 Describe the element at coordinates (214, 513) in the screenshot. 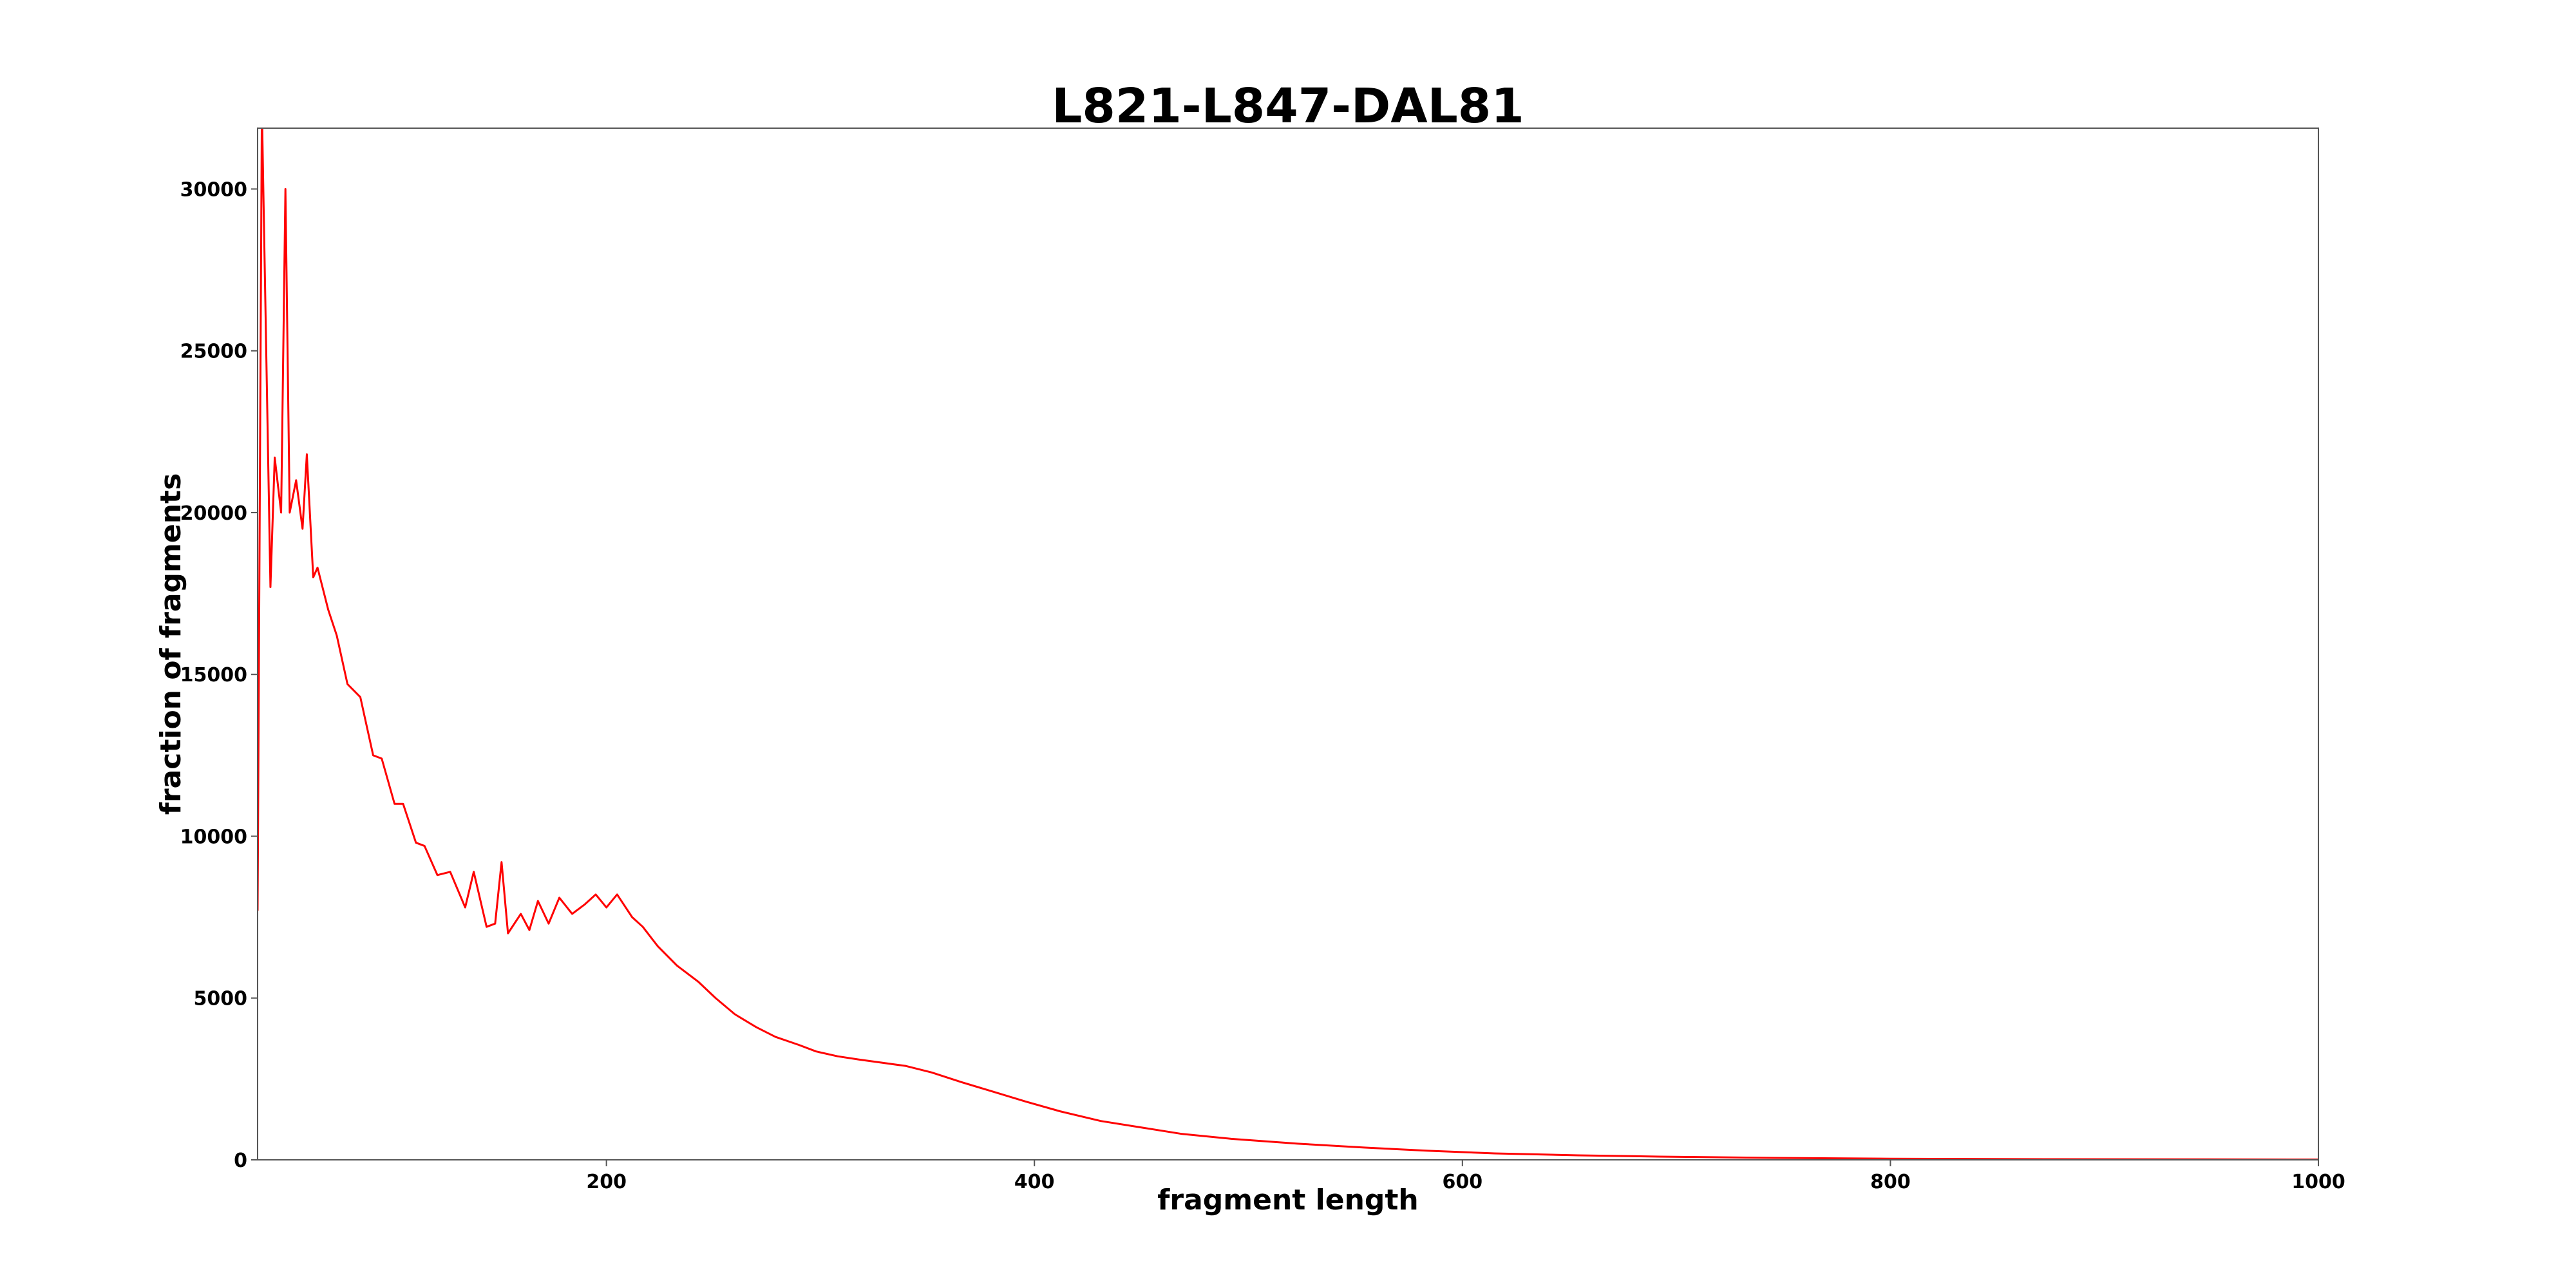

I see `y-tick-label: 20000` at that location.